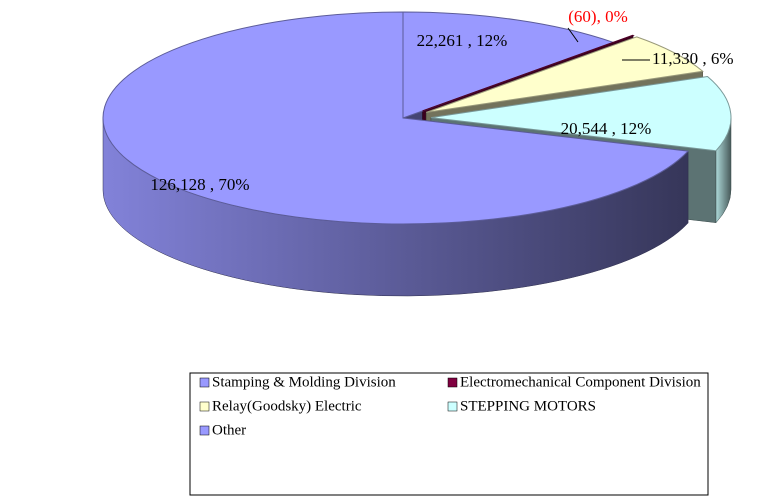  Describe the element at coordinates (693, 58) in the screenshot. I see `data-label: 11,330 , 6%` at that location.